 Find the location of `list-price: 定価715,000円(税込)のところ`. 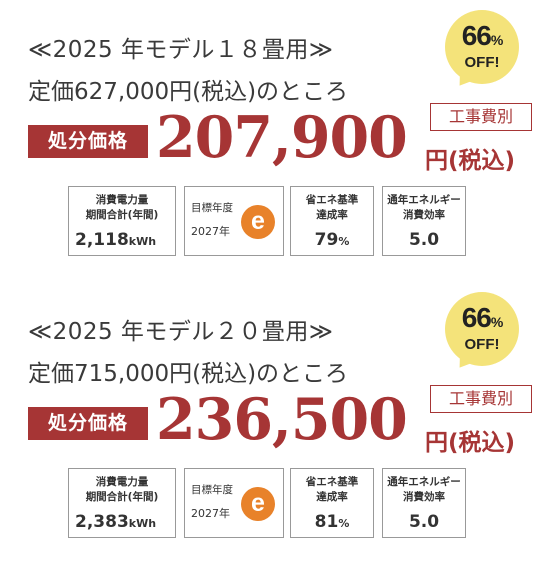

list-price: 定価715,000円(税込)のところ is located at coordinates (188, 374).